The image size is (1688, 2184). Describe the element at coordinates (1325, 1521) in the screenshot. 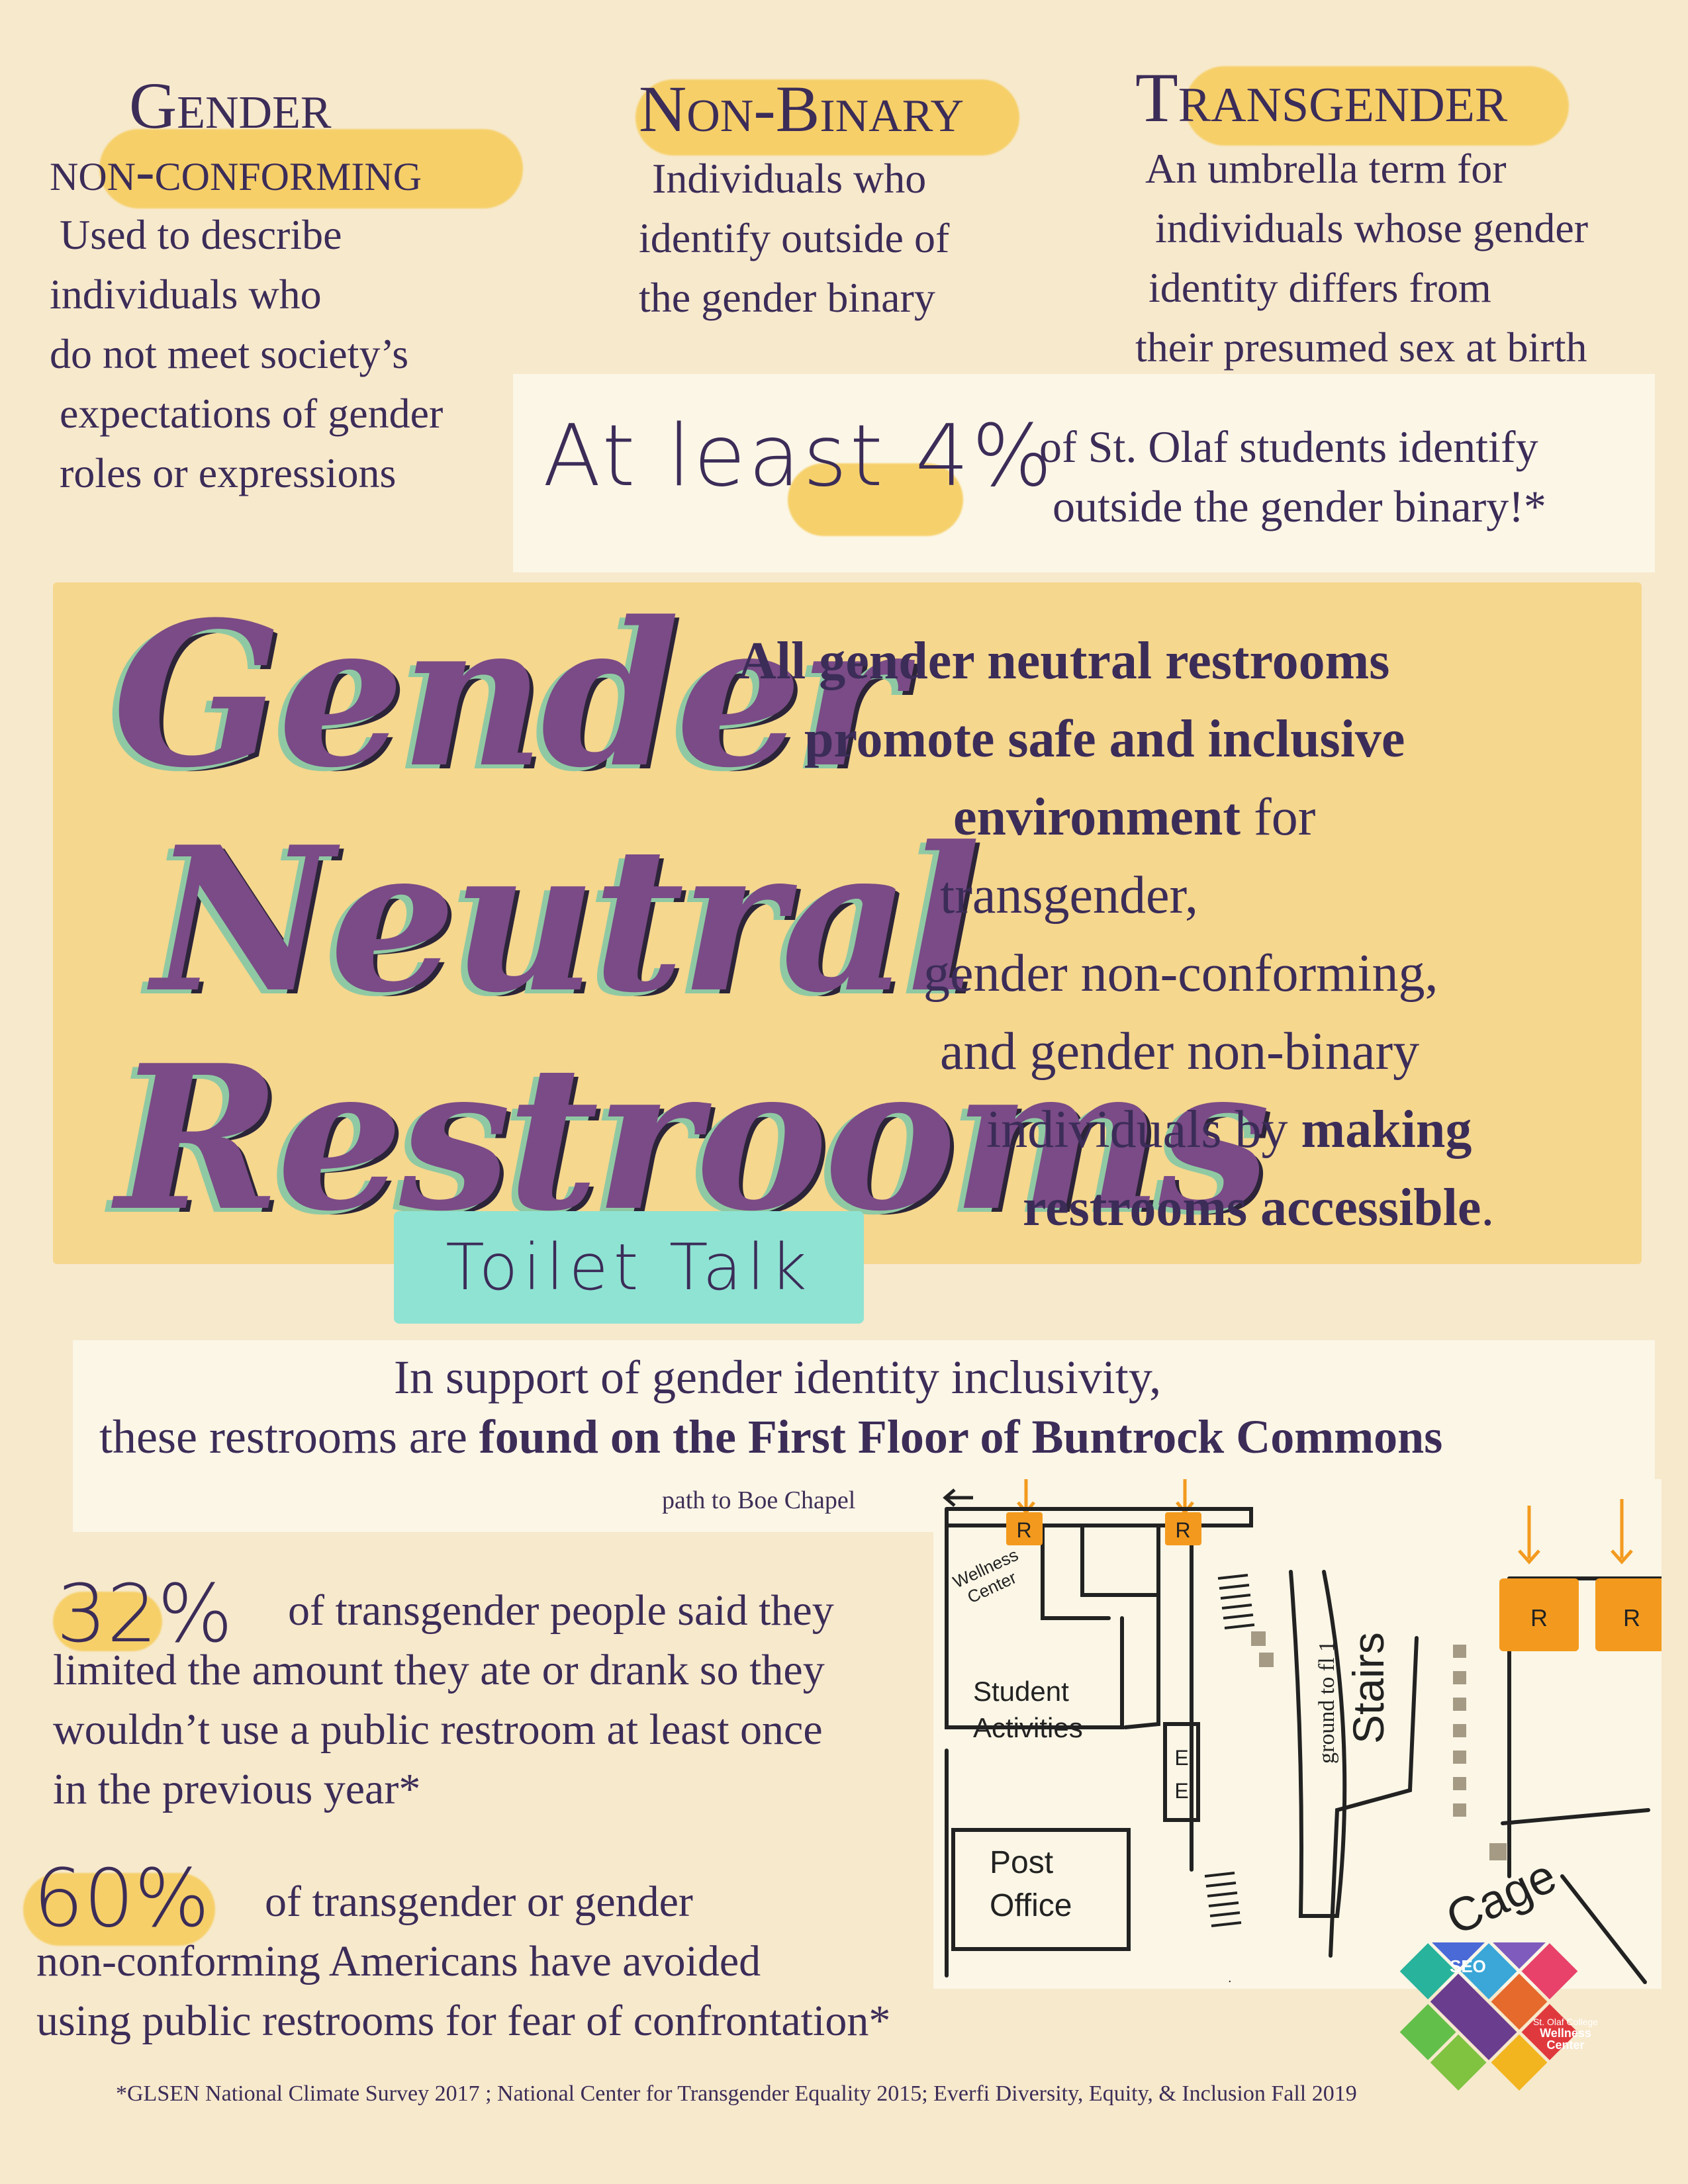

I see `arrow-down-icon` at that location.